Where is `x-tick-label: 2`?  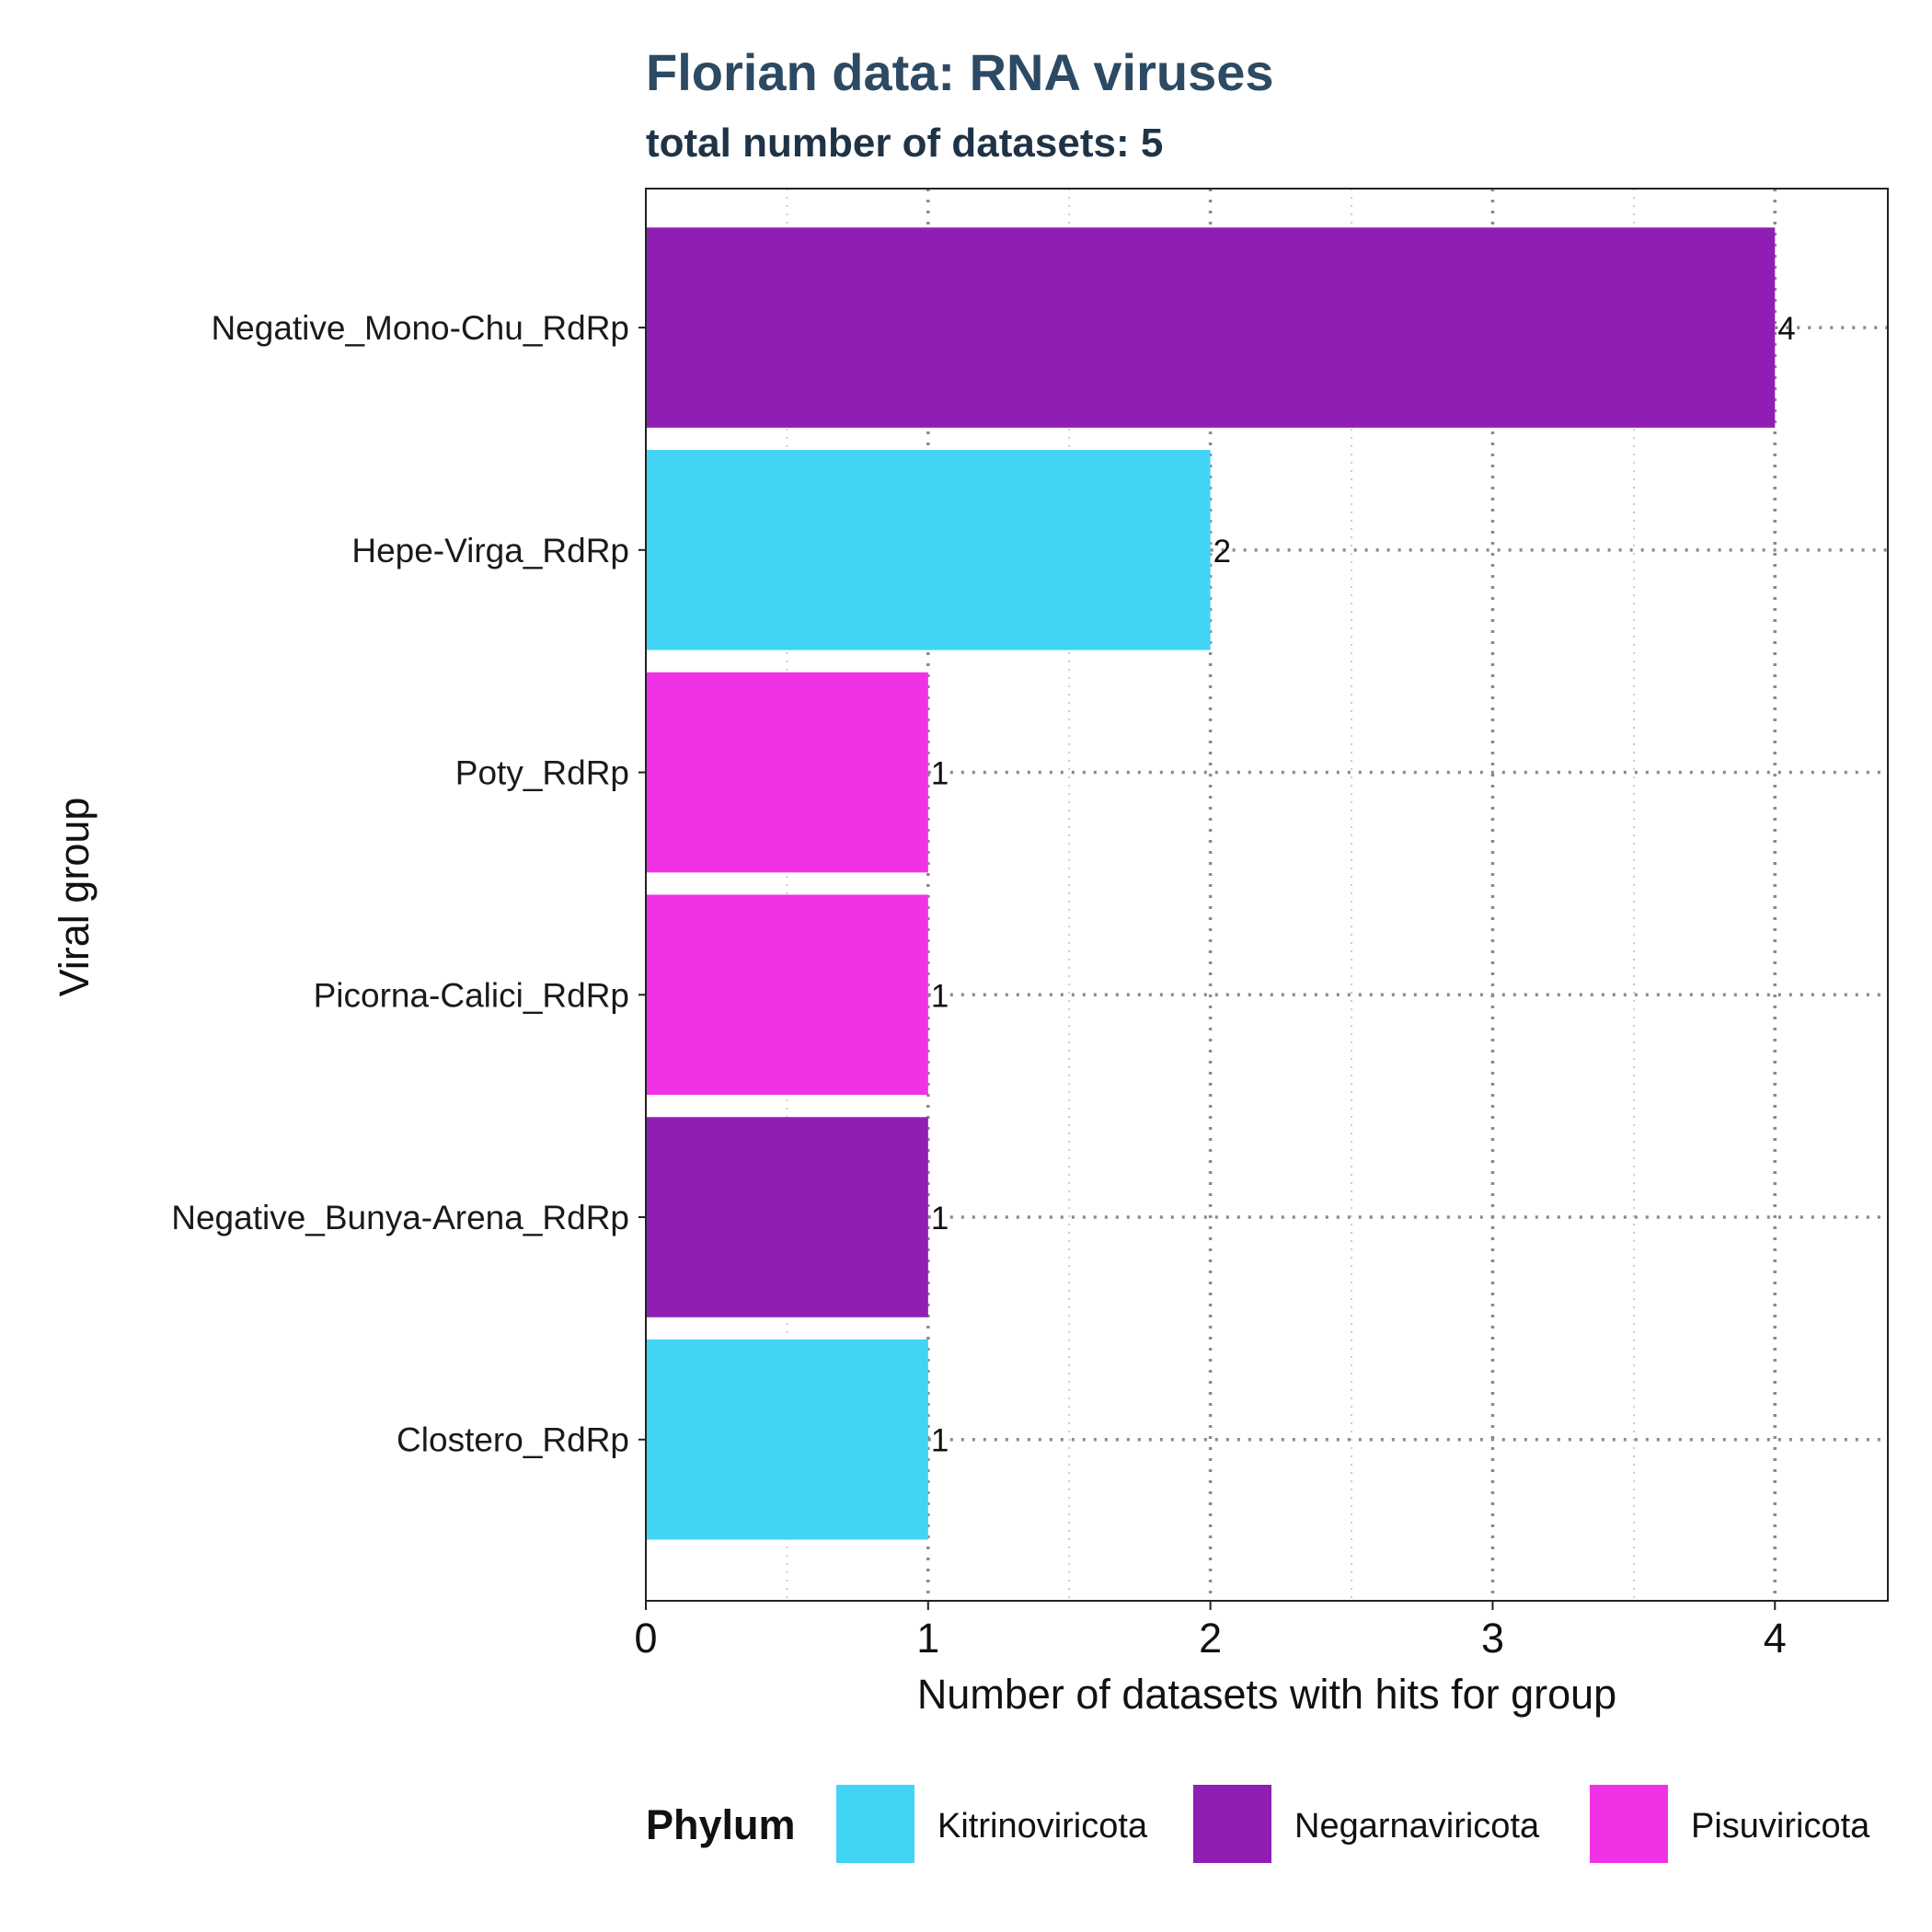 x-tick-label: 2 is located at coordinates (1210, 1638).